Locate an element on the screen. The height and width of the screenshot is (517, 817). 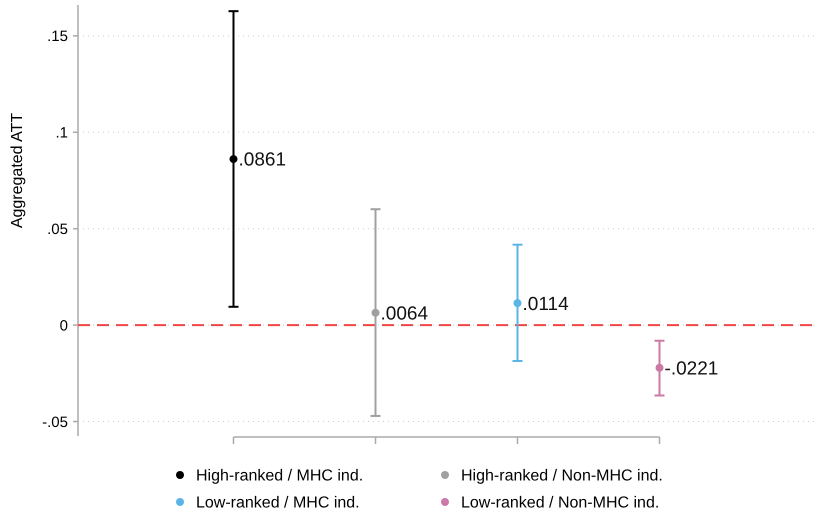
y-axis-title: Aggregated ATT is located at coordinates (17, 170).